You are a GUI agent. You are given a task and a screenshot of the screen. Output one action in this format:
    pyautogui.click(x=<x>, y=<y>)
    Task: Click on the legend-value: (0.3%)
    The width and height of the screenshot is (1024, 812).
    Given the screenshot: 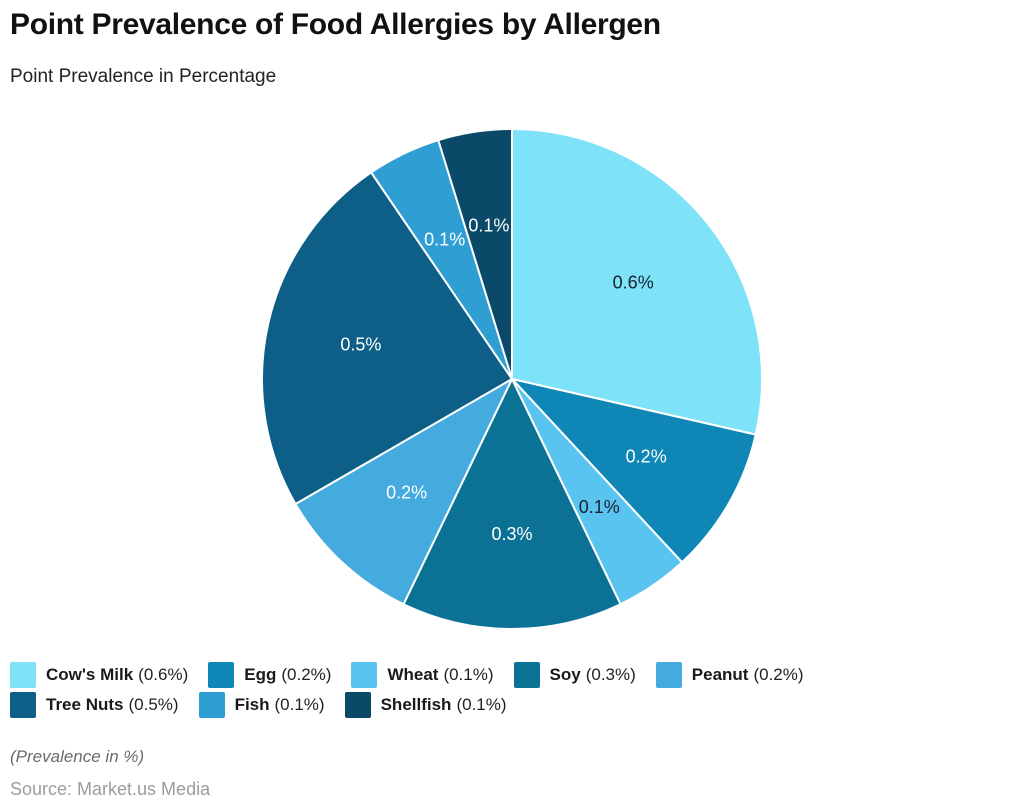 What is the action you would take?
    pyautogui.click(x=610, y=674)
    